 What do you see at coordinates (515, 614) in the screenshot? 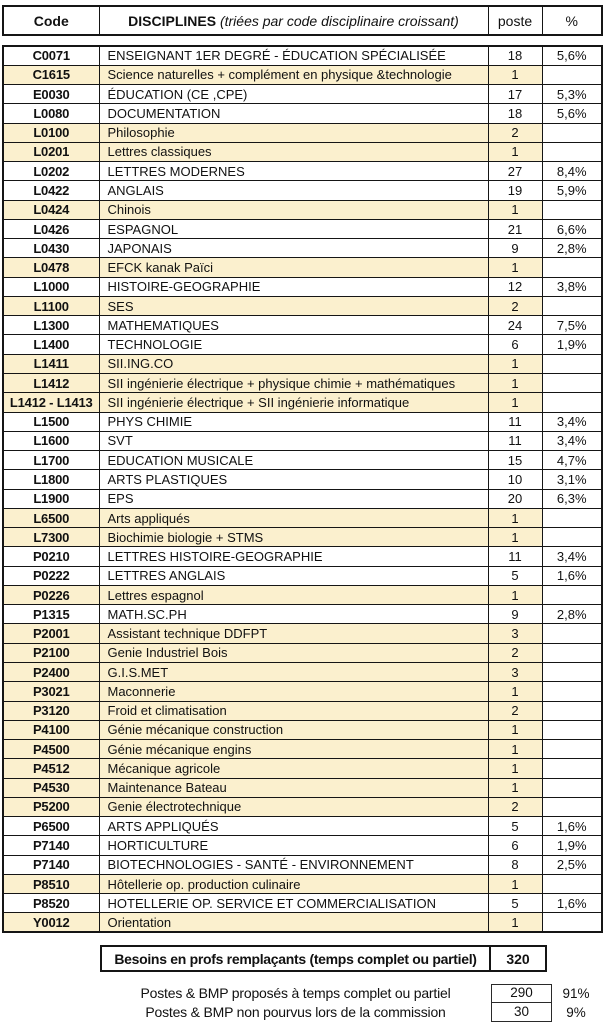
I see `cell-poste: 9` at bounding box center [515, 614].